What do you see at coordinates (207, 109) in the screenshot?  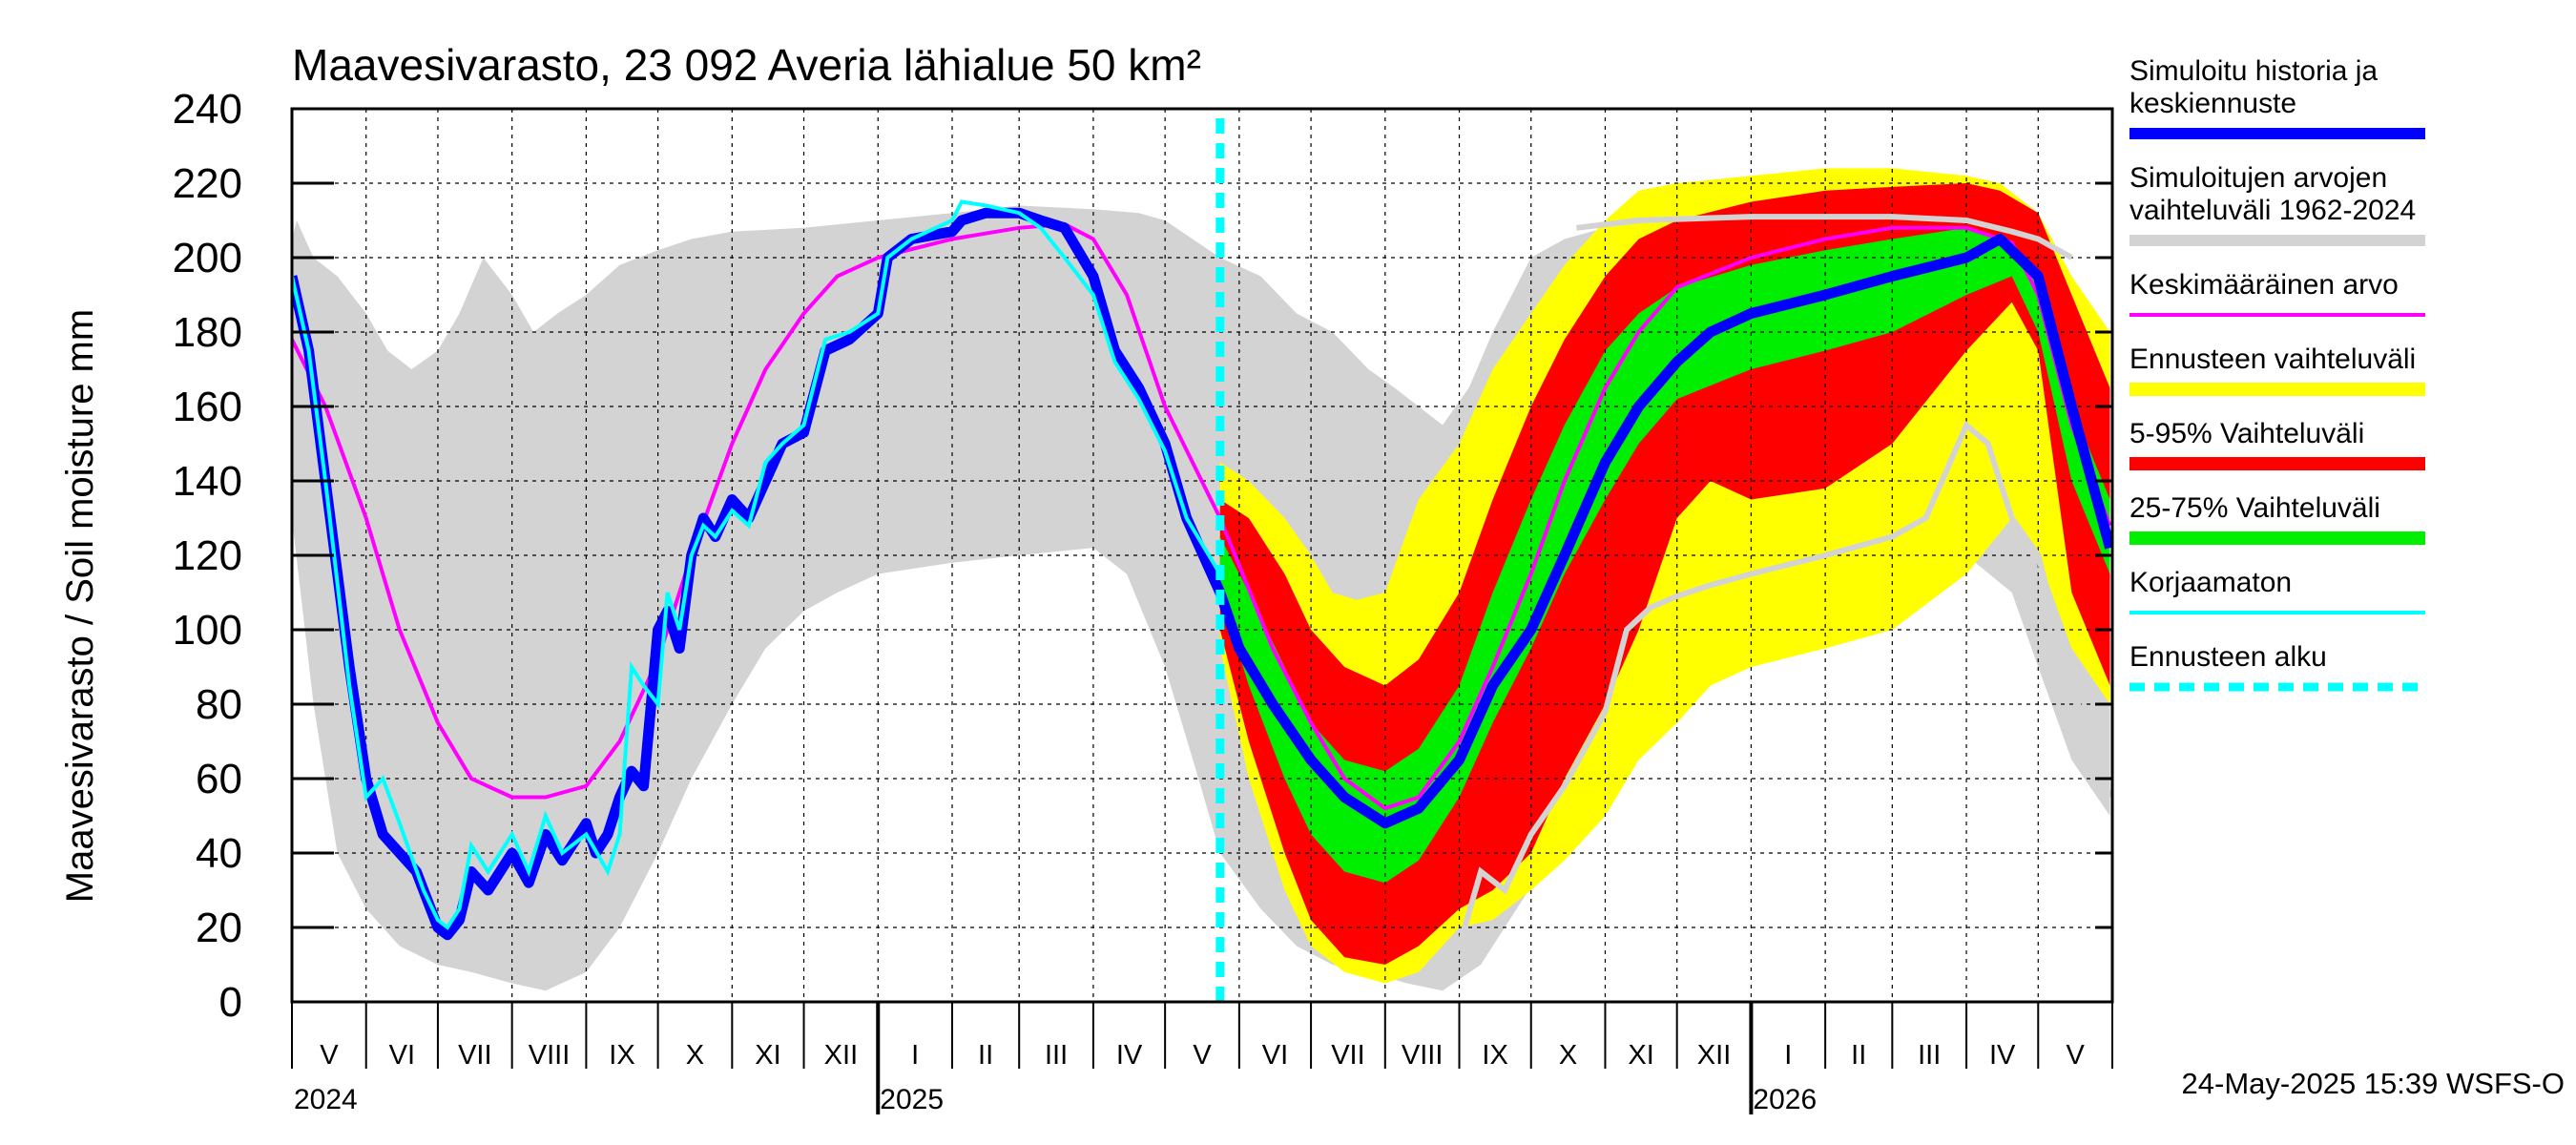 I see `y-tick-label: 240` at bounding box center [207, 109].